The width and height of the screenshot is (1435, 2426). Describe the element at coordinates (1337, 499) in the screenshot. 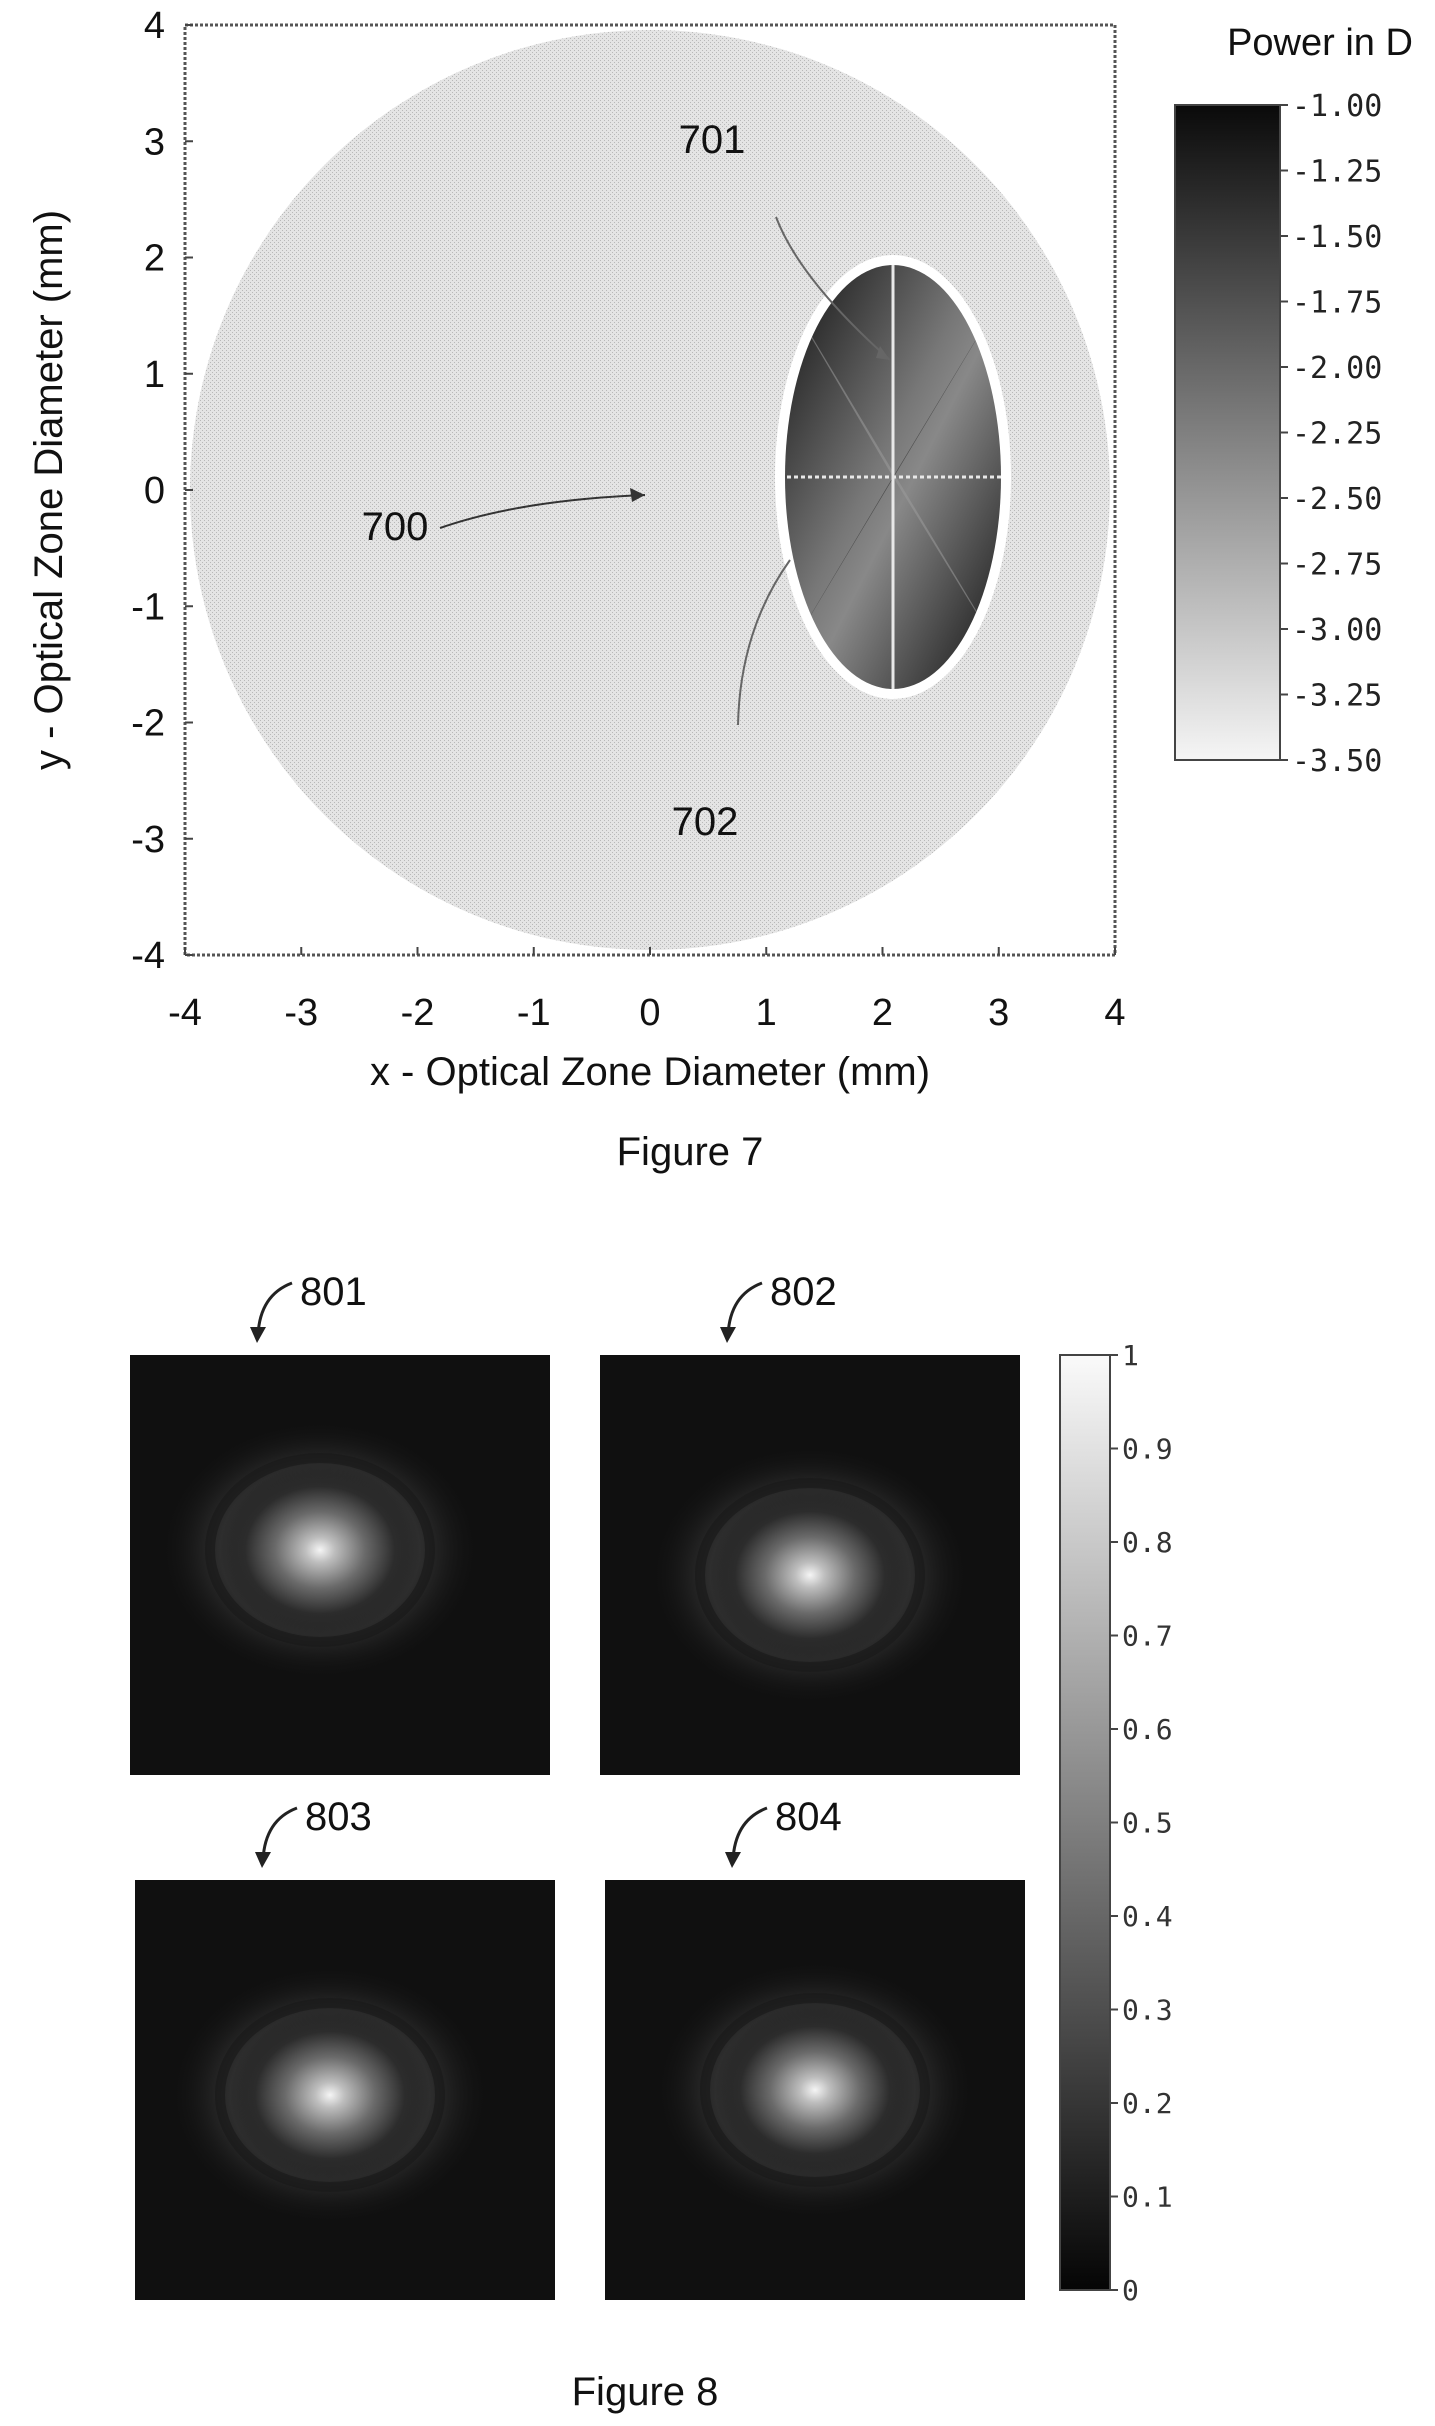

I see `colorbar-tick-label: -2.50` at that location.